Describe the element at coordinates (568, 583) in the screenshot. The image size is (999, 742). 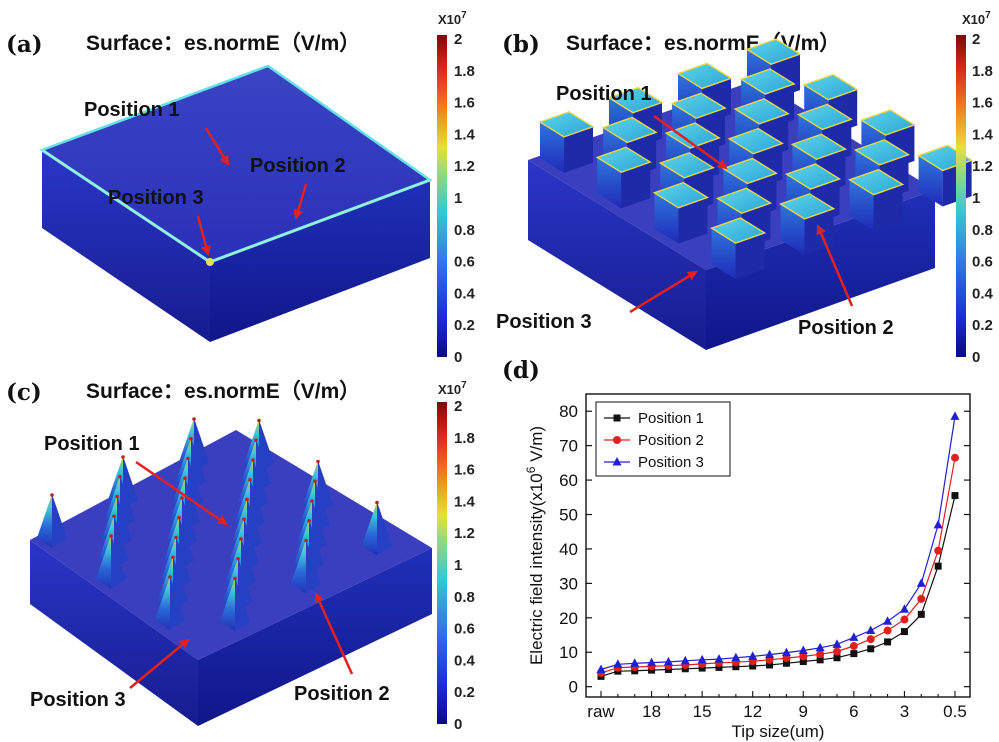
I see `y-tick-label: 30` at that location.